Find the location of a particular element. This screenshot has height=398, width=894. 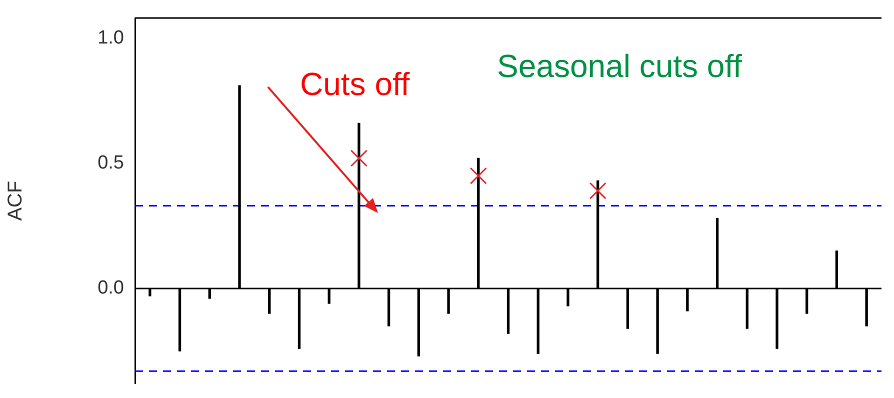

y-tick-label: 0.0 is located at coordinates (111, 288).